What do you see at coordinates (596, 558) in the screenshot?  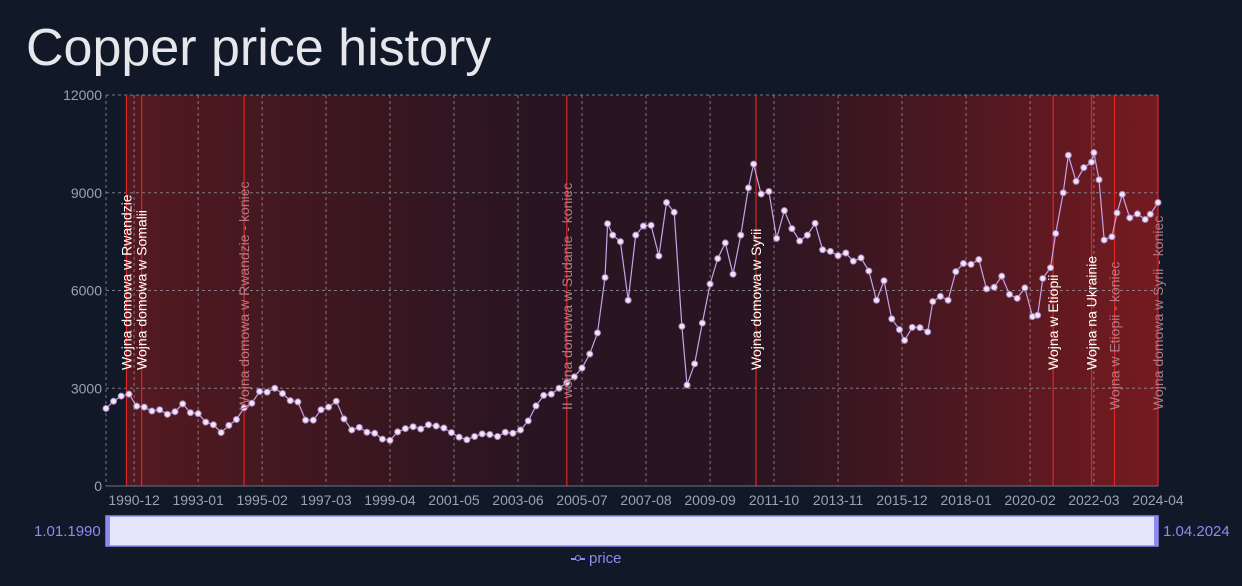 I see `legend: price` at bounding box center [596, 558].